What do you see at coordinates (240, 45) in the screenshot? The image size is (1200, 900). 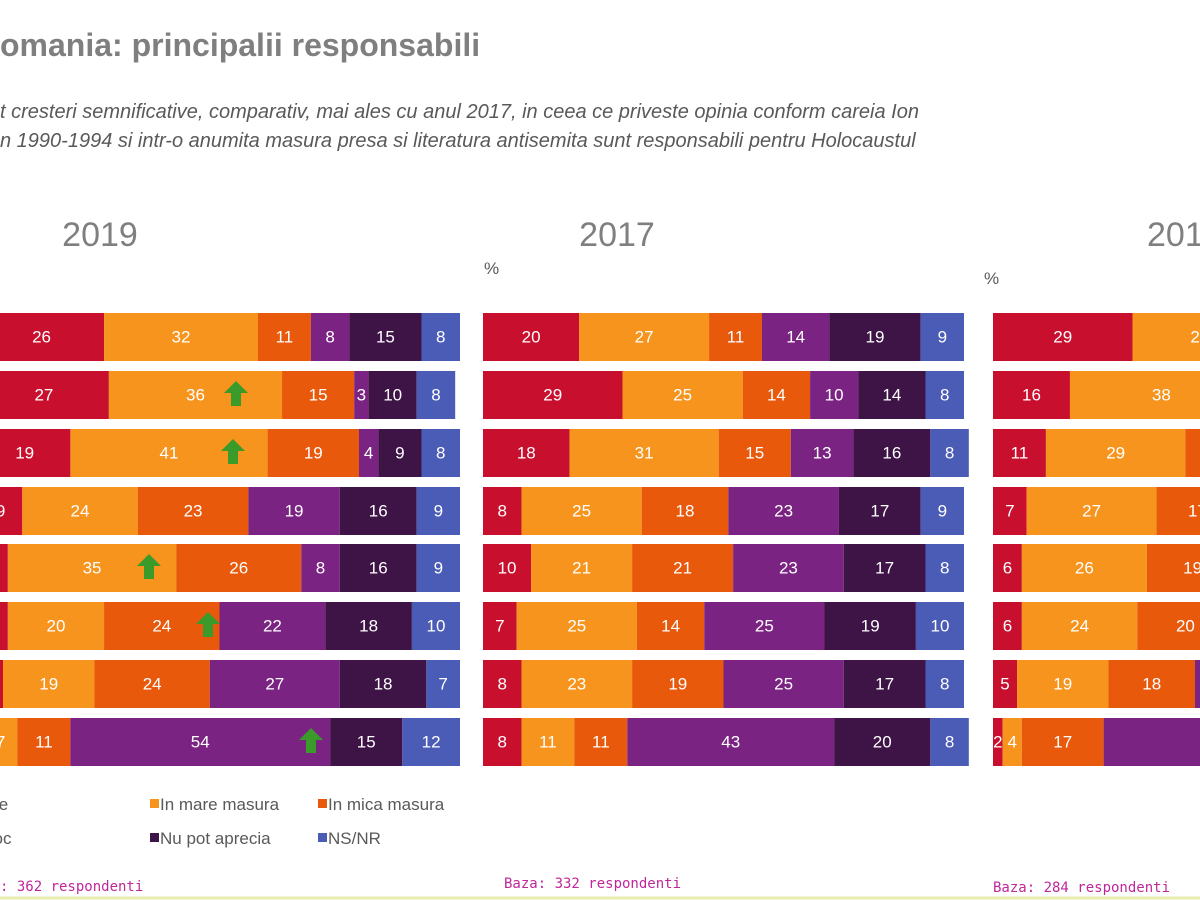 I see `title: omania: principalii responsabili` at bounding box center [240, 45].